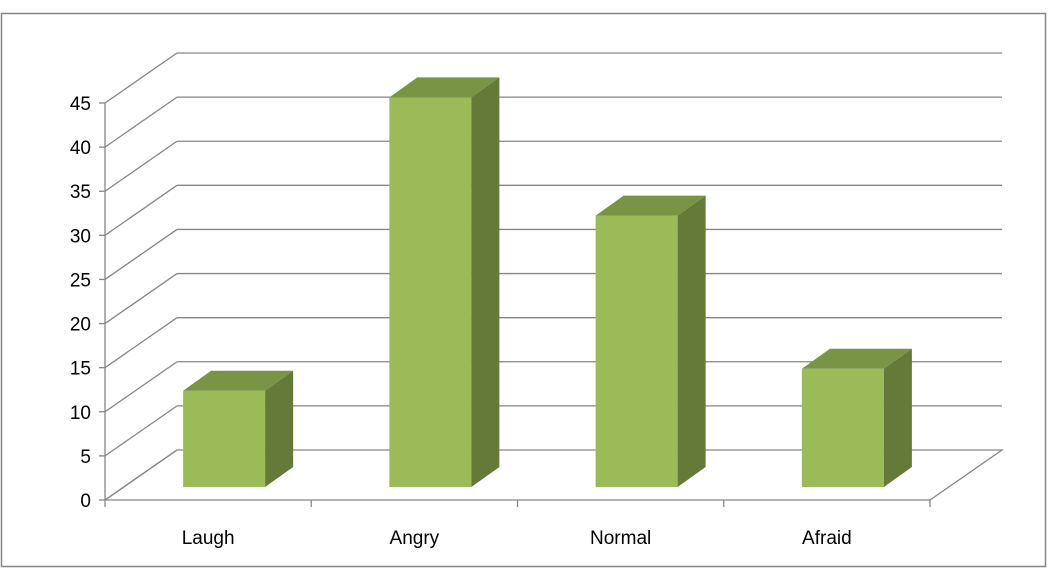 The width and height of the screenshot is (1049, 568). I want to click on x-tick-label-normal: Normal, so click(620, 538).